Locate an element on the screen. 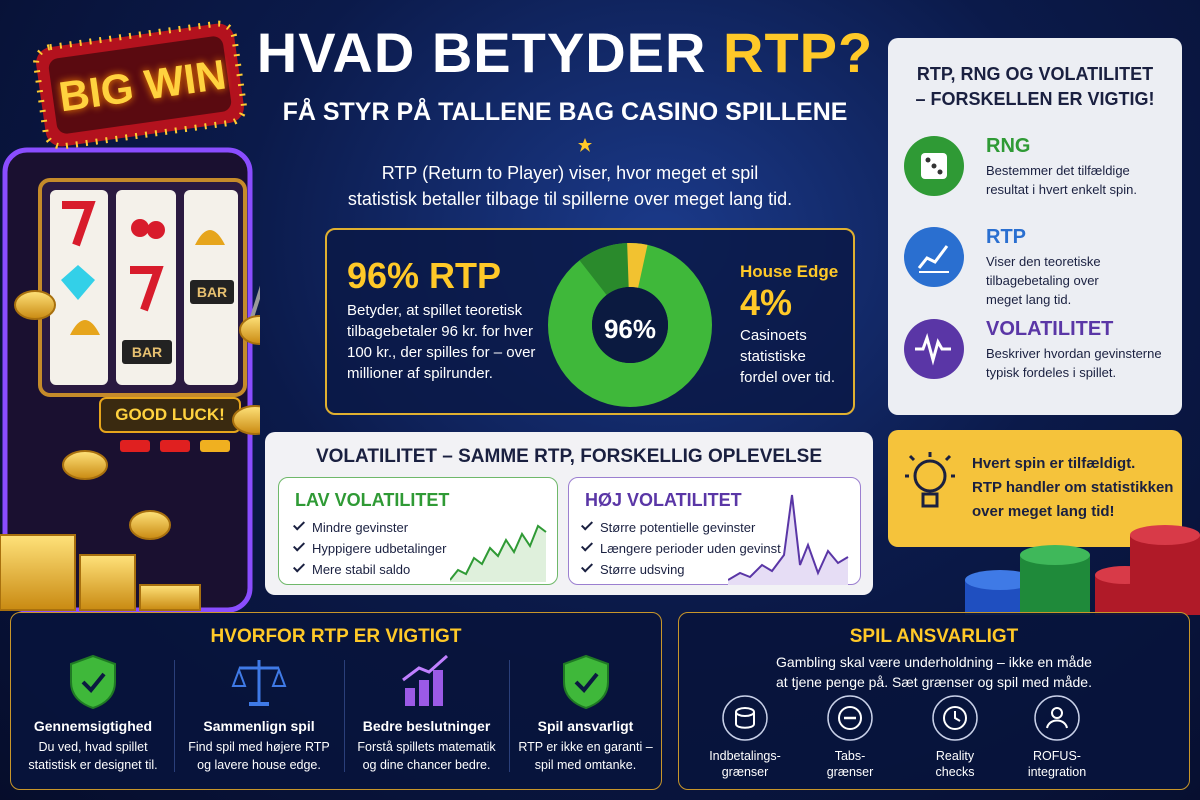  title-main: HVAD BETYDER is located at coordinates (481, 52).